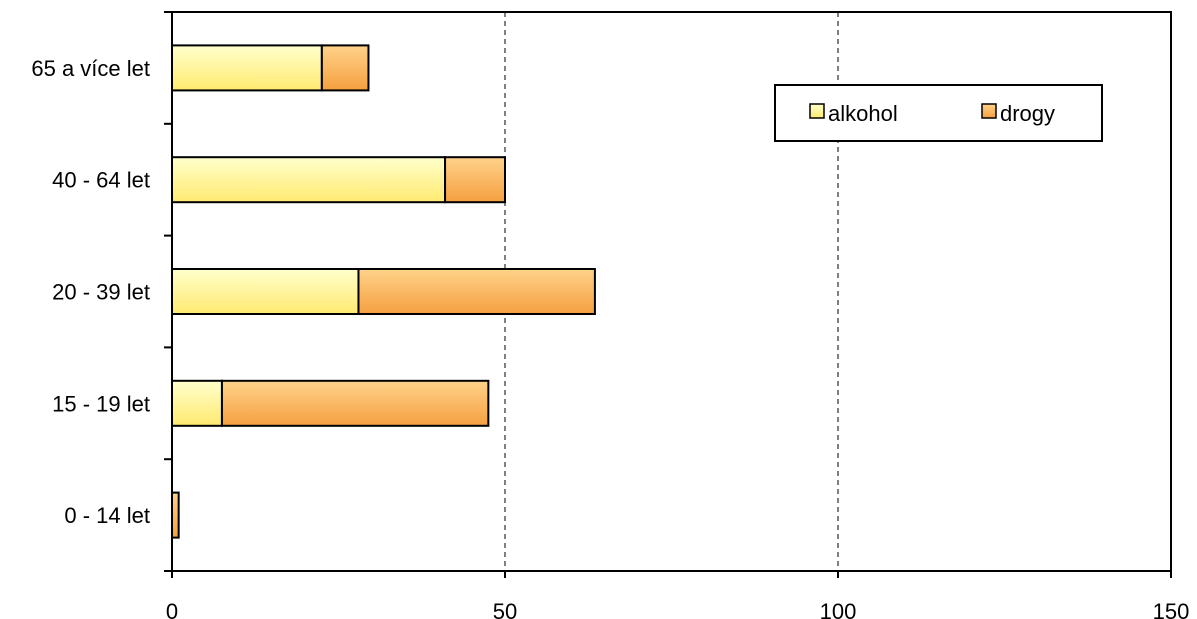 This screenshot has height=619, width=1197. What do you see at coordinates (101, 403) in the screenshot?
I see `y-tick-label-1: 15 - 19 let` at bounding box center [101, 403].